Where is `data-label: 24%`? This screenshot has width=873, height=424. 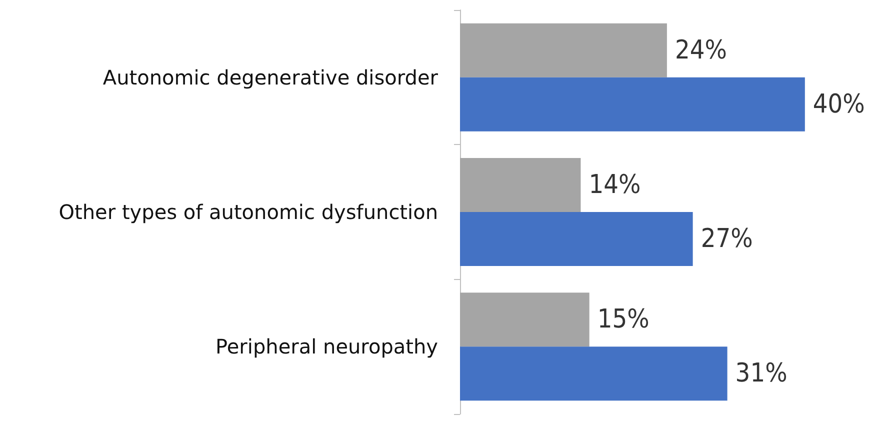 data-label: 24% is located at coordinates (700, 50).